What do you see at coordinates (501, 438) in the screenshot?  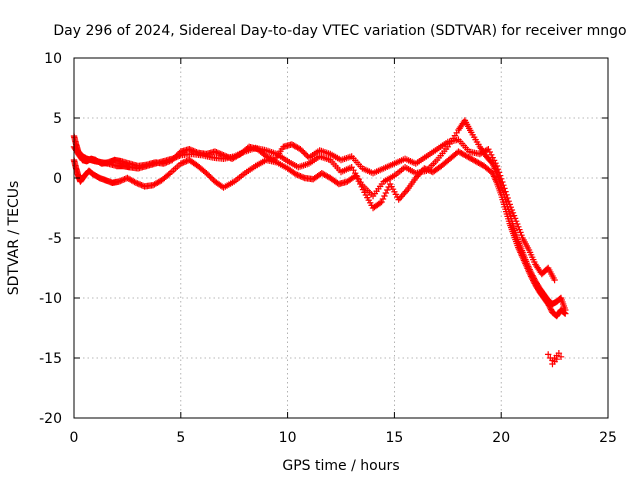 I see `x-tick-label: 20` at bounding box center [501, 438].